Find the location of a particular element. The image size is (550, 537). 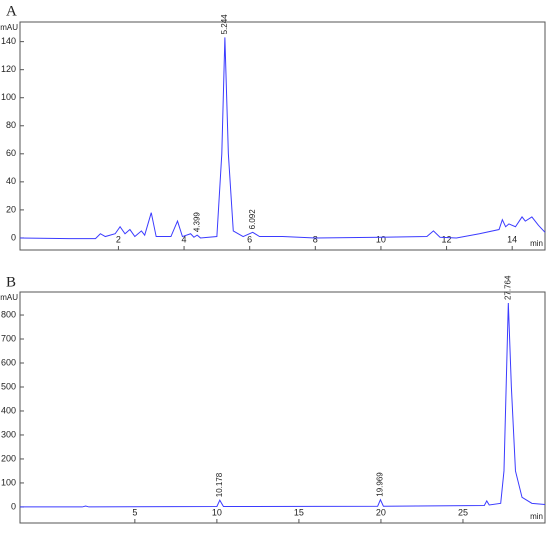

x-tick-label: 8 is located at coordinates (315, 239).